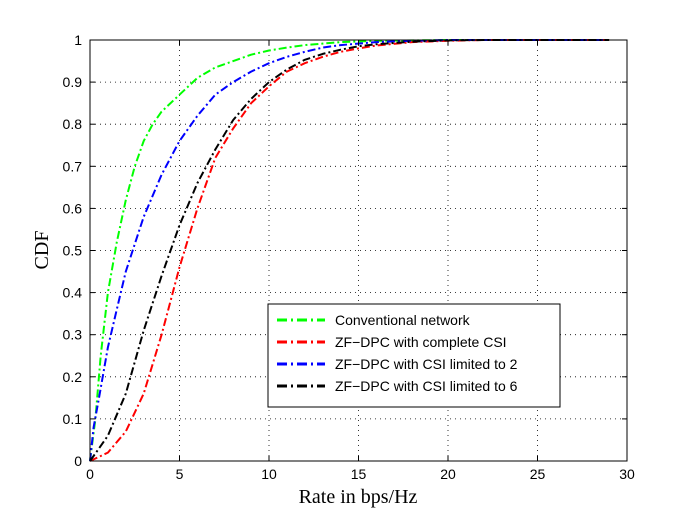 This screenshot has height=521, width=692. I want to click on y-tick-label: 0.2, so click(73, 377).